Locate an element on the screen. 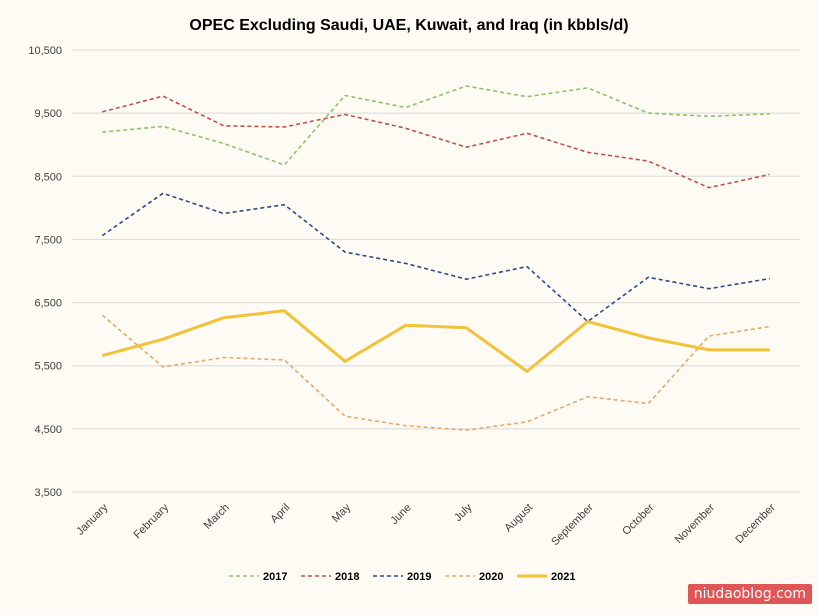 This screenshot has width=818, height=615. x-tick-label: January is located at coordinates (92, 519).